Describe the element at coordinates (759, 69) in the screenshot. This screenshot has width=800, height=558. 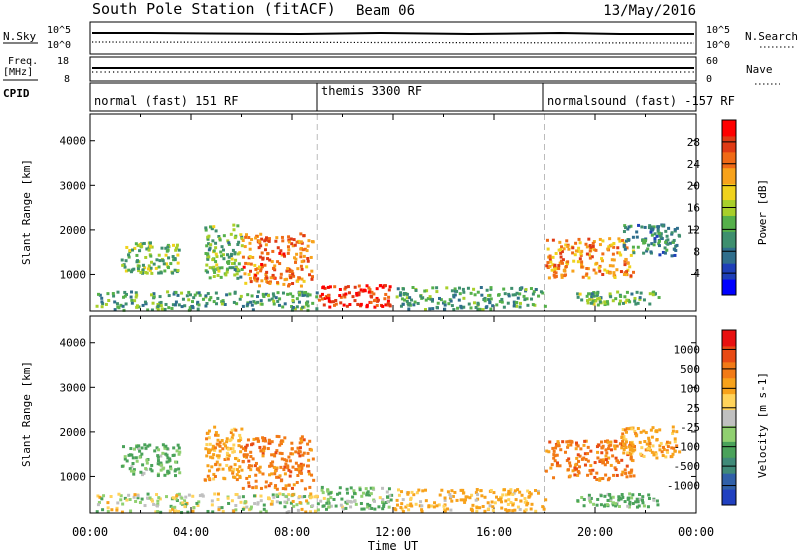
I see `nave-label: Nave` at that location.